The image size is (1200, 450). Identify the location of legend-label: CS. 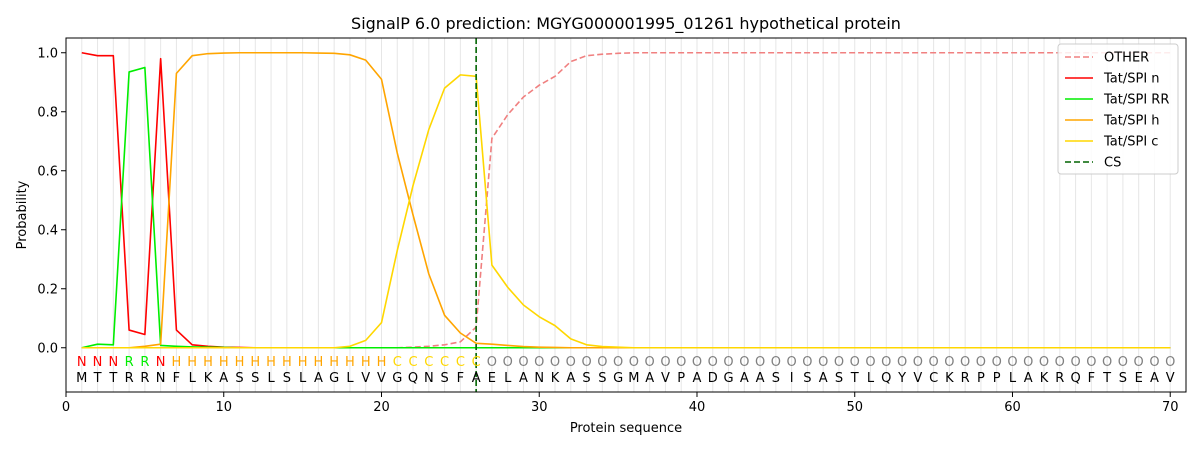
(1112, 163).